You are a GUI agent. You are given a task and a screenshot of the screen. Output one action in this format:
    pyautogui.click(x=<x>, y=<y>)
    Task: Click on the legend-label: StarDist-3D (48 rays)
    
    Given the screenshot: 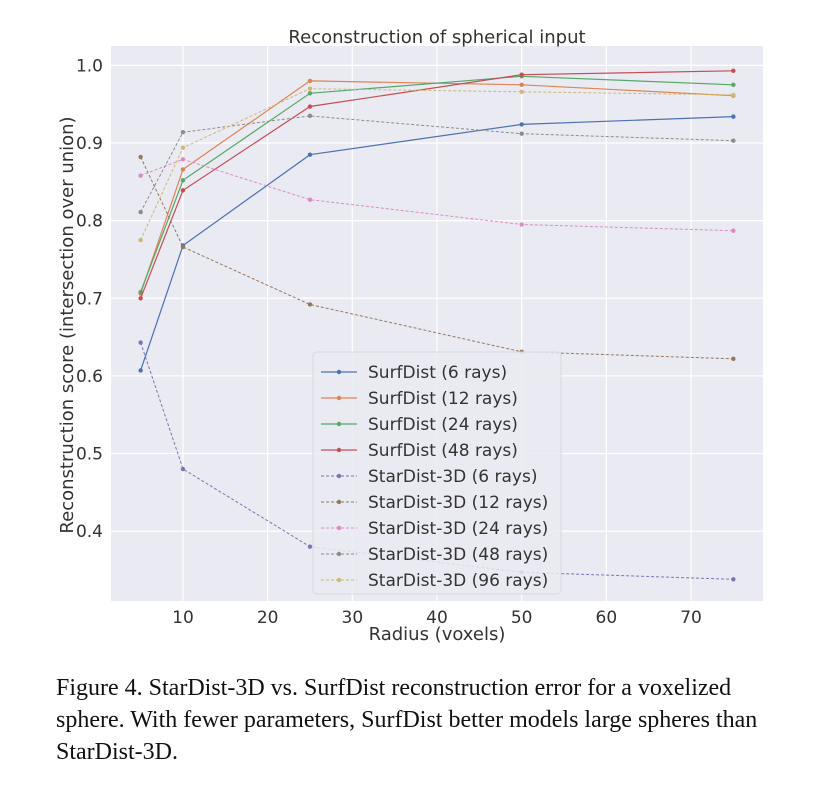 What is the action you would take?
    pyautogui.click(x=458, y=555)
    